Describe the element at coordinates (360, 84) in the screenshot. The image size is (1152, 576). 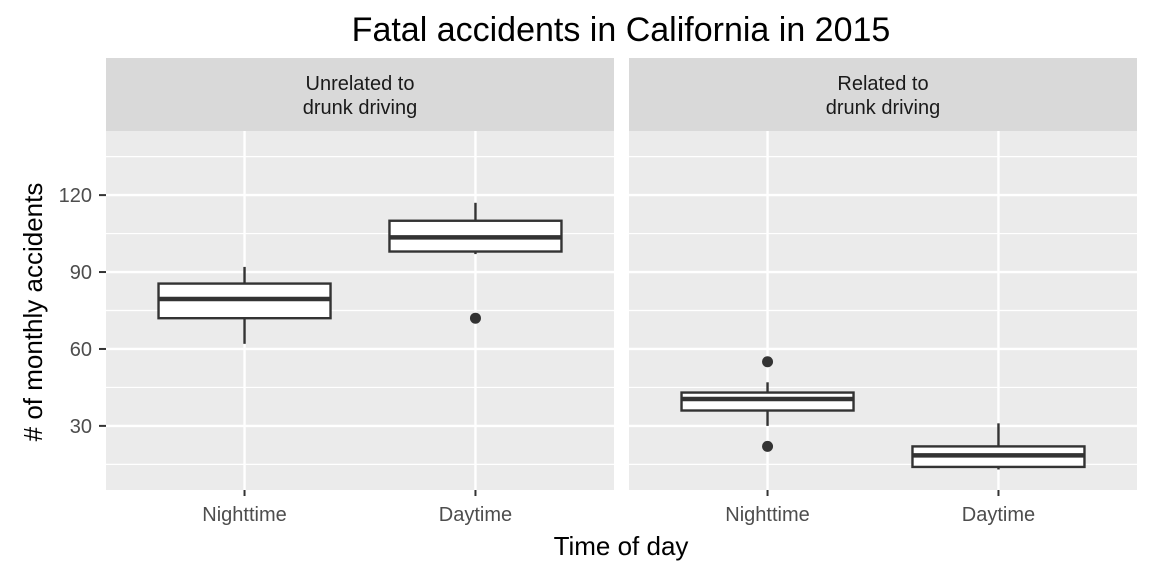
I see `facet-strip-label: Unrelated to` at that location.